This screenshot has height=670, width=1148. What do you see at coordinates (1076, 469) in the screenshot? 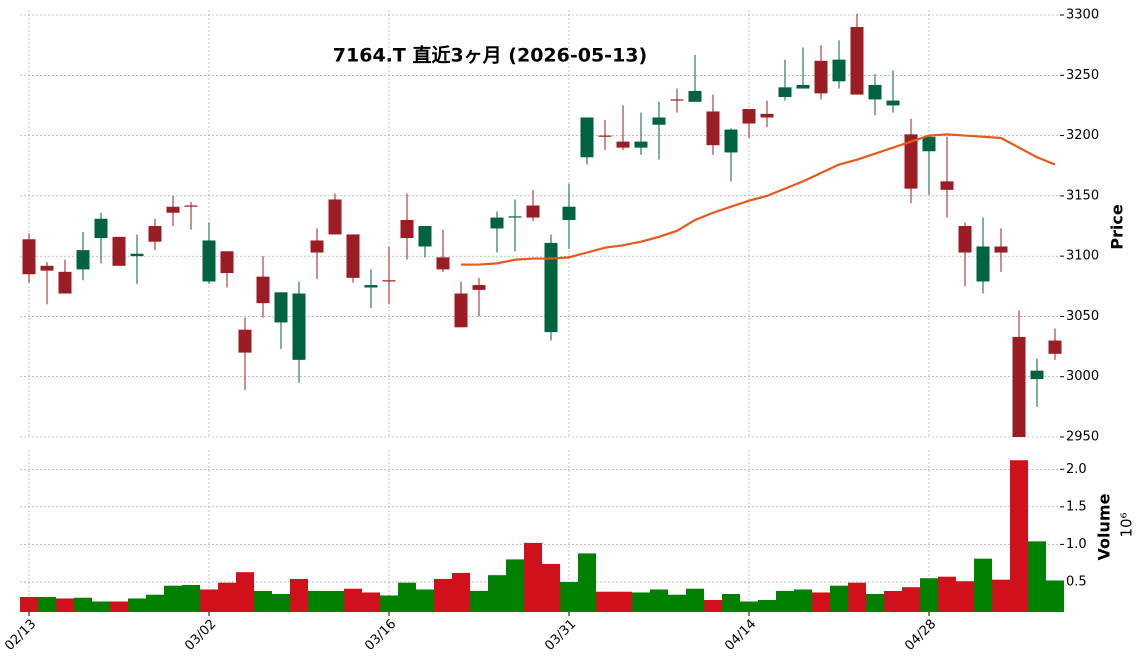
I see `y-tick-label: 2.0` at bounding box center [1076, 469].